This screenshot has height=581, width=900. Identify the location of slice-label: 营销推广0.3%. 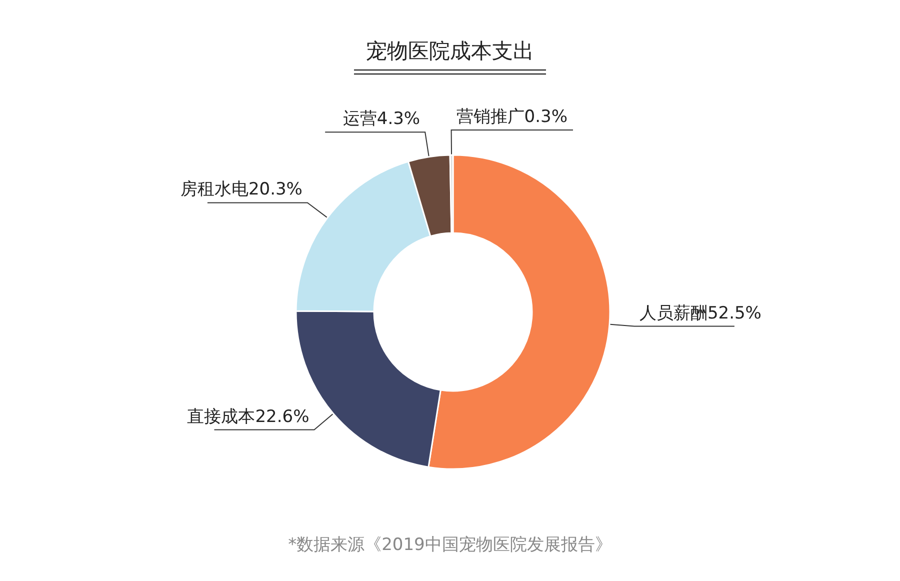
(512, 117).